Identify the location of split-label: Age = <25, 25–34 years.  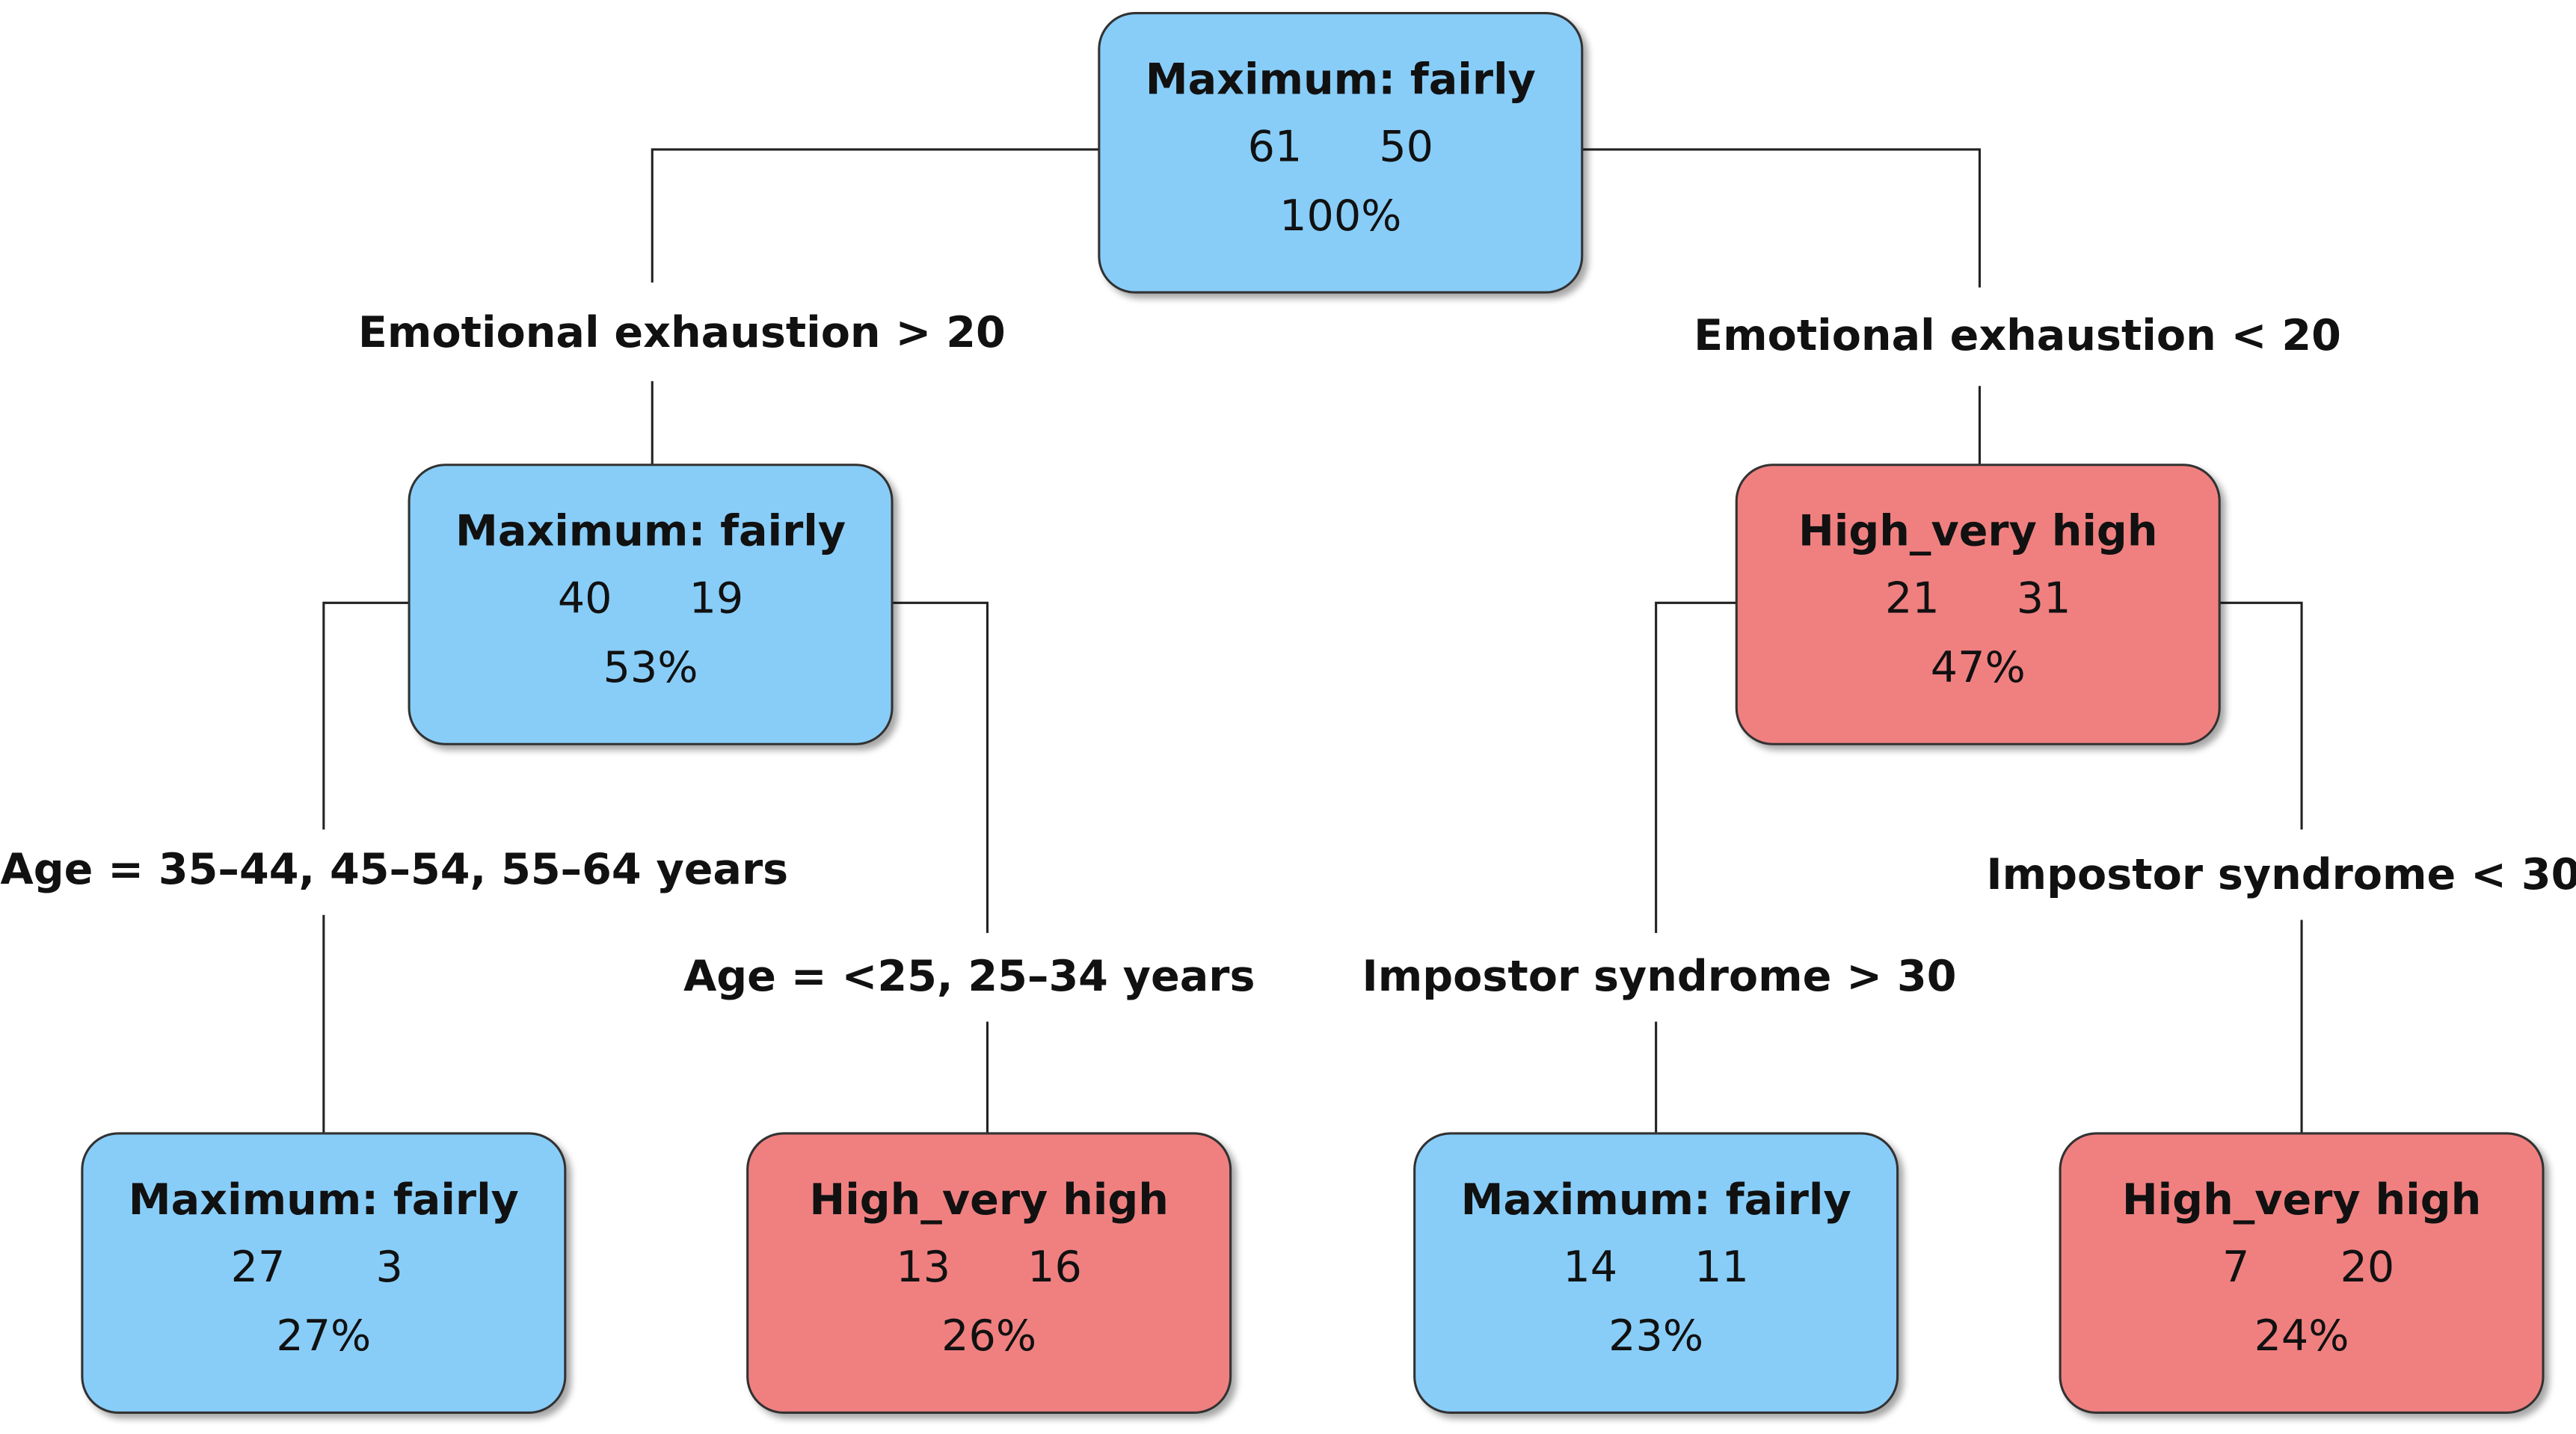
(969, 976).